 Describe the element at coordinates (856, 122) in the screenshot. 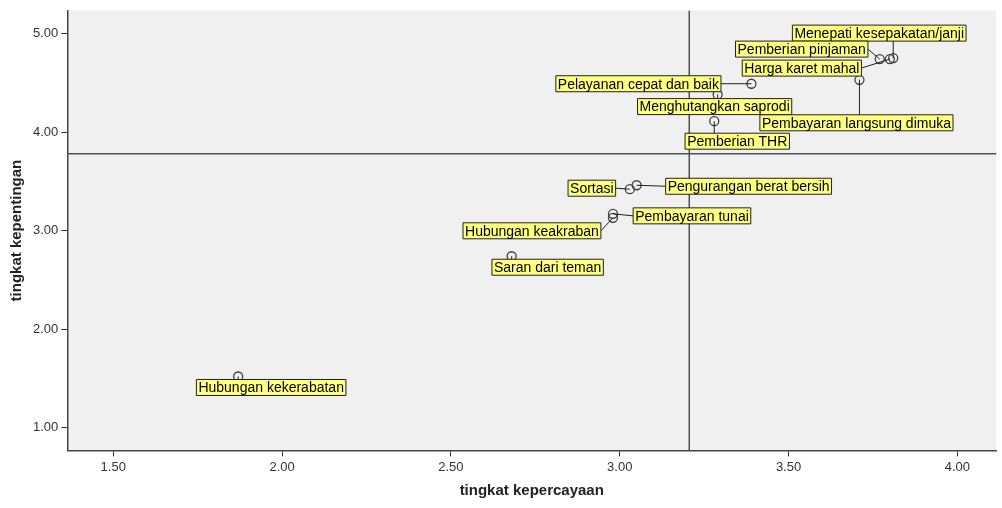

I see `annotation: Pembayaran langsung dimuka` at that location.